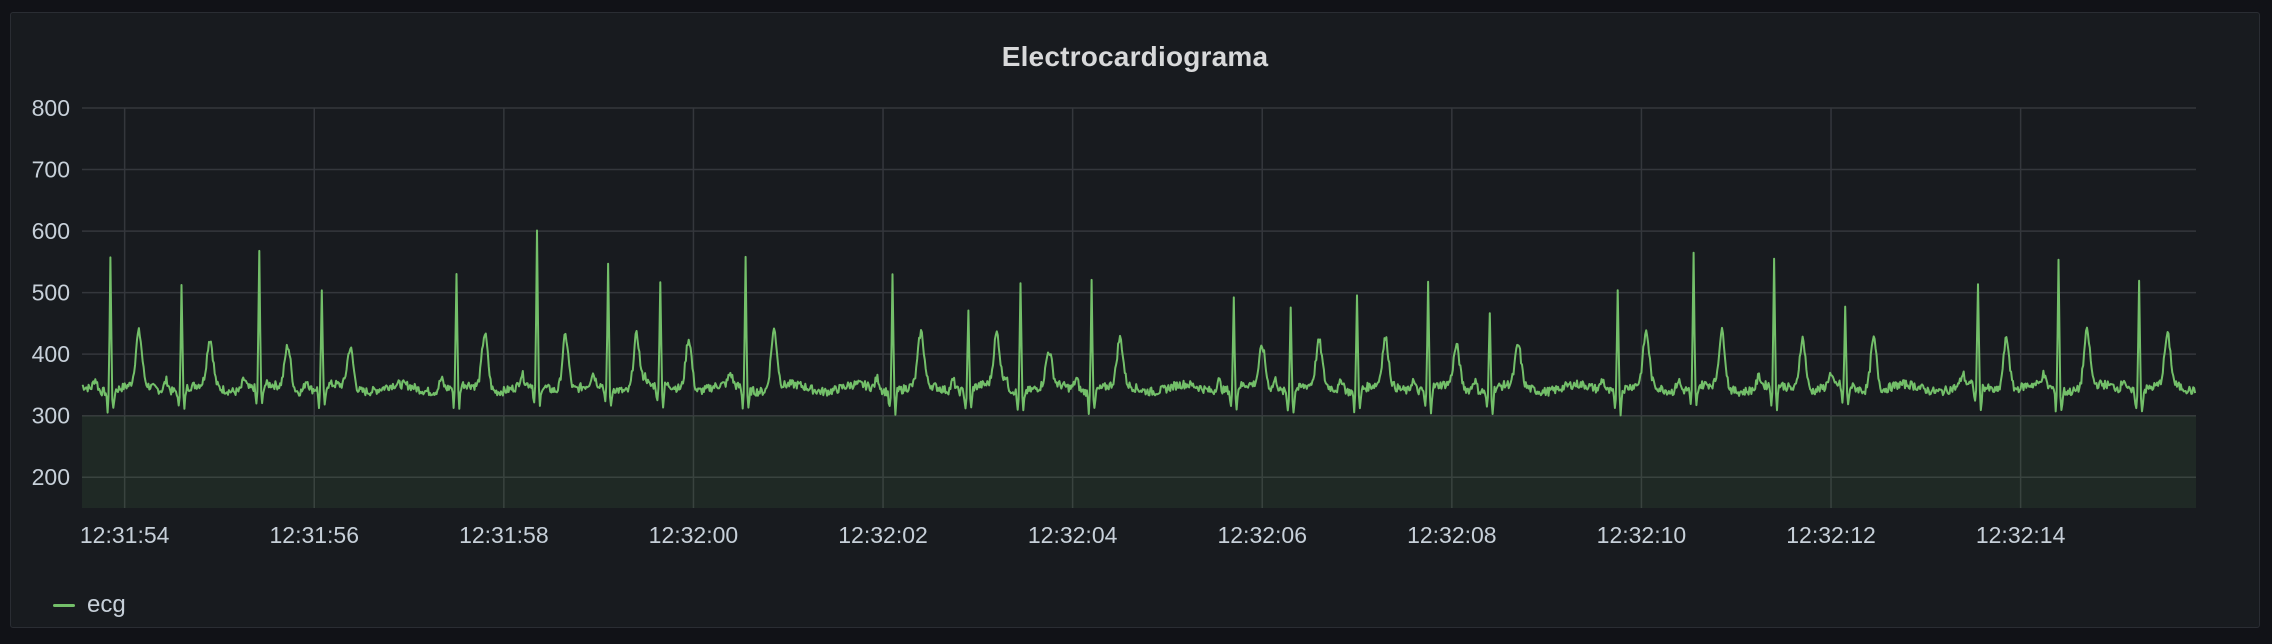  What do you see at coordinates (1642, 535) in the screenshot?
I see `x-tick-label: 12:32:10` at bounding box center [1642, 535].